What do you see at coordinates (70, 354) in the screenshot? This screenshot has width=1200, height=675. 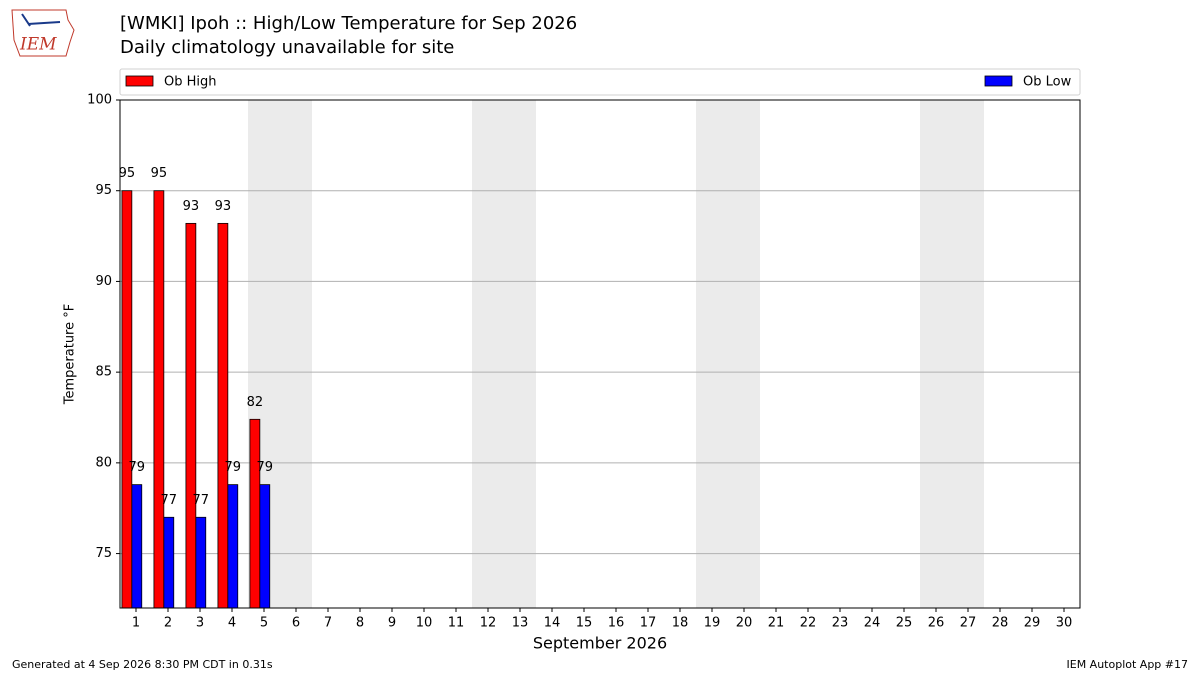 I see `y-axis-label: Temperature °F` at bounding box center [70, 354].